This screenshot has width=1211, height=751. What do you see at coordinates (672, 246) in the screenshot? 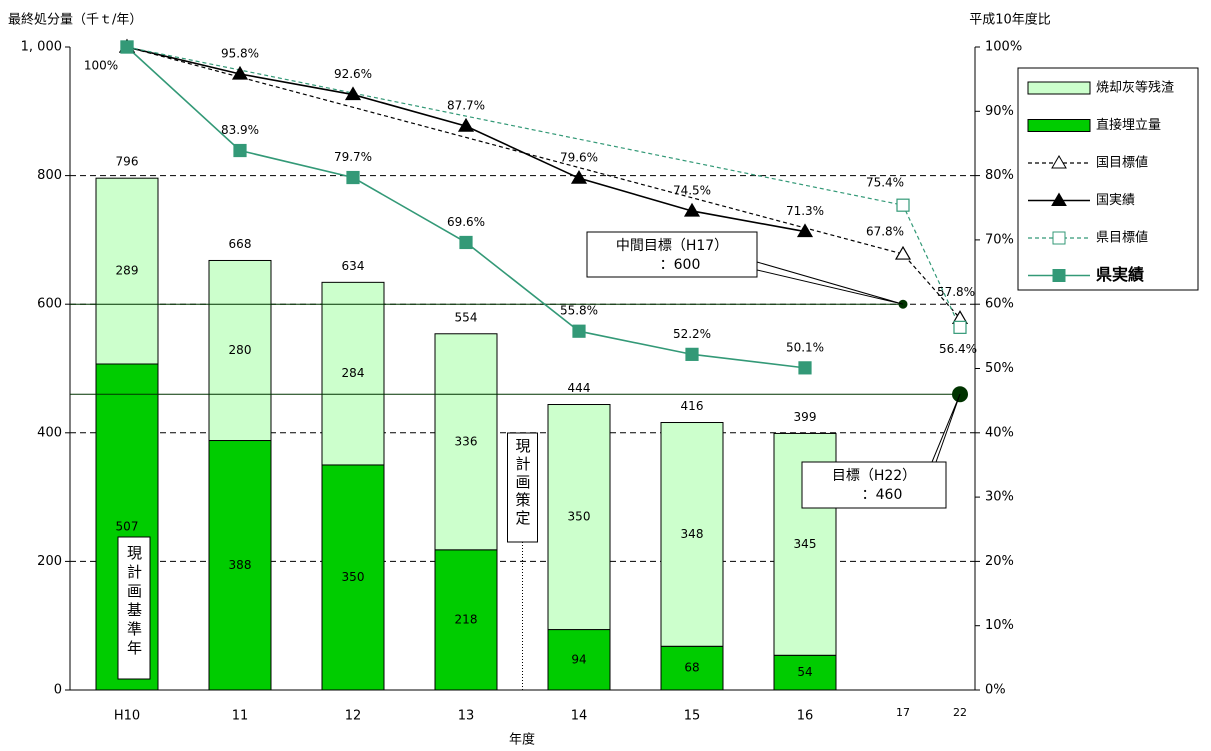
I see `callout-title: 中間目標（H17）` at bounding box center [672, 246].